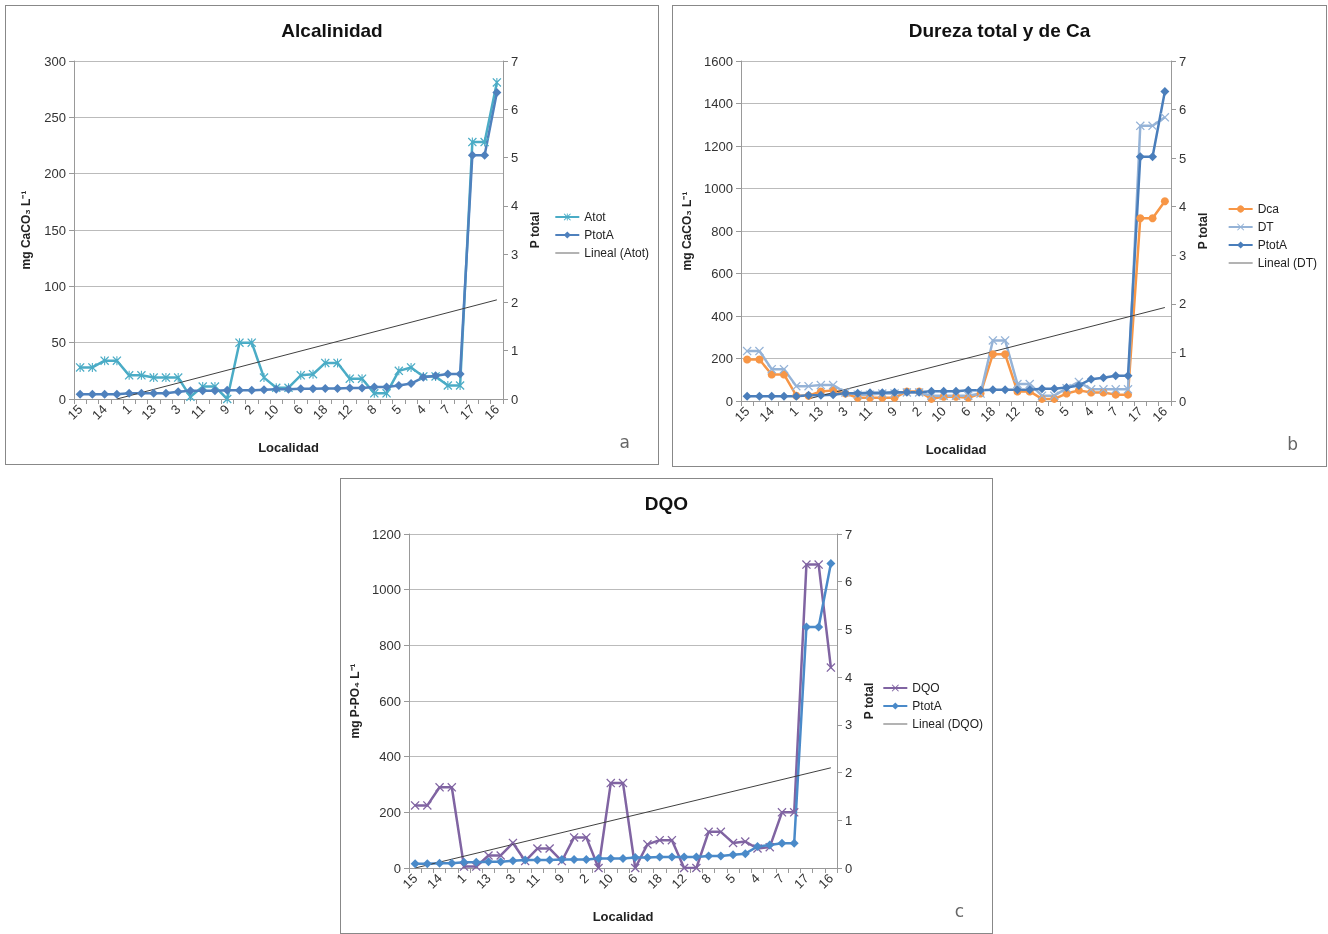  Describe the element at coordinates (718, 61) in the screenshot. I see `y-tick-label: 1600` at that location.